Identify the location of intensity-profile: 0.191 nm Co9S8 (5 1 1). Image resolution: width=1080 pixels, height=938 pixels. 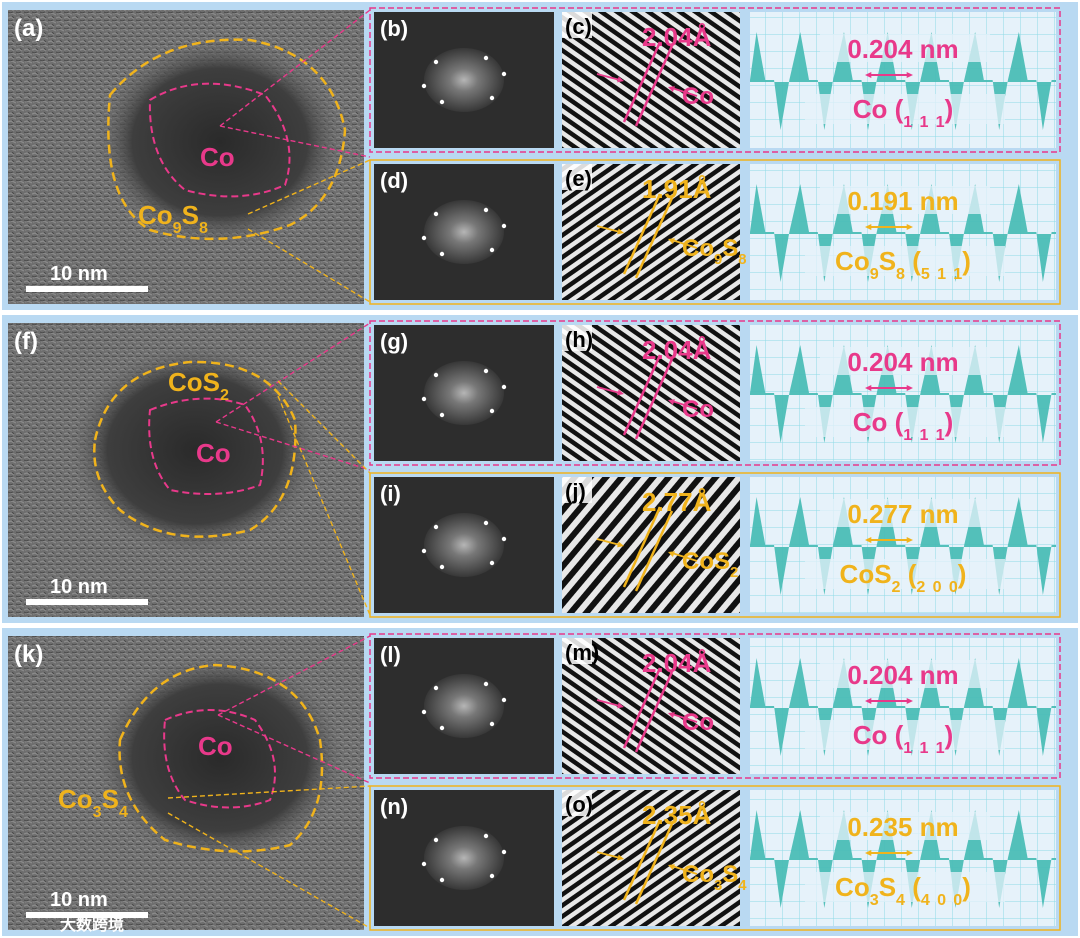
(903, 232).